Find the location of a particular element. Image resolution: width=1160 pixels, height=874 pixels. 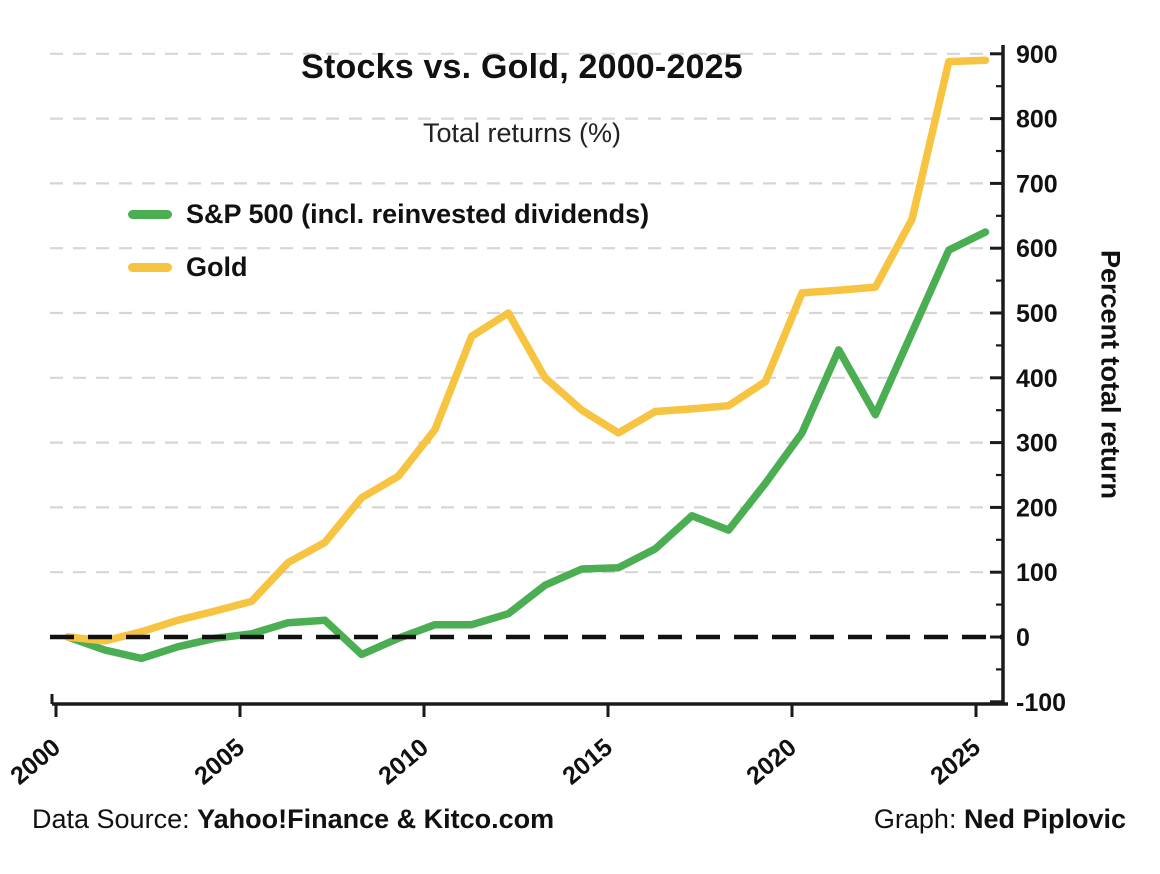

y-tick-label-300: 300 is located at coordinates (1037, 444).